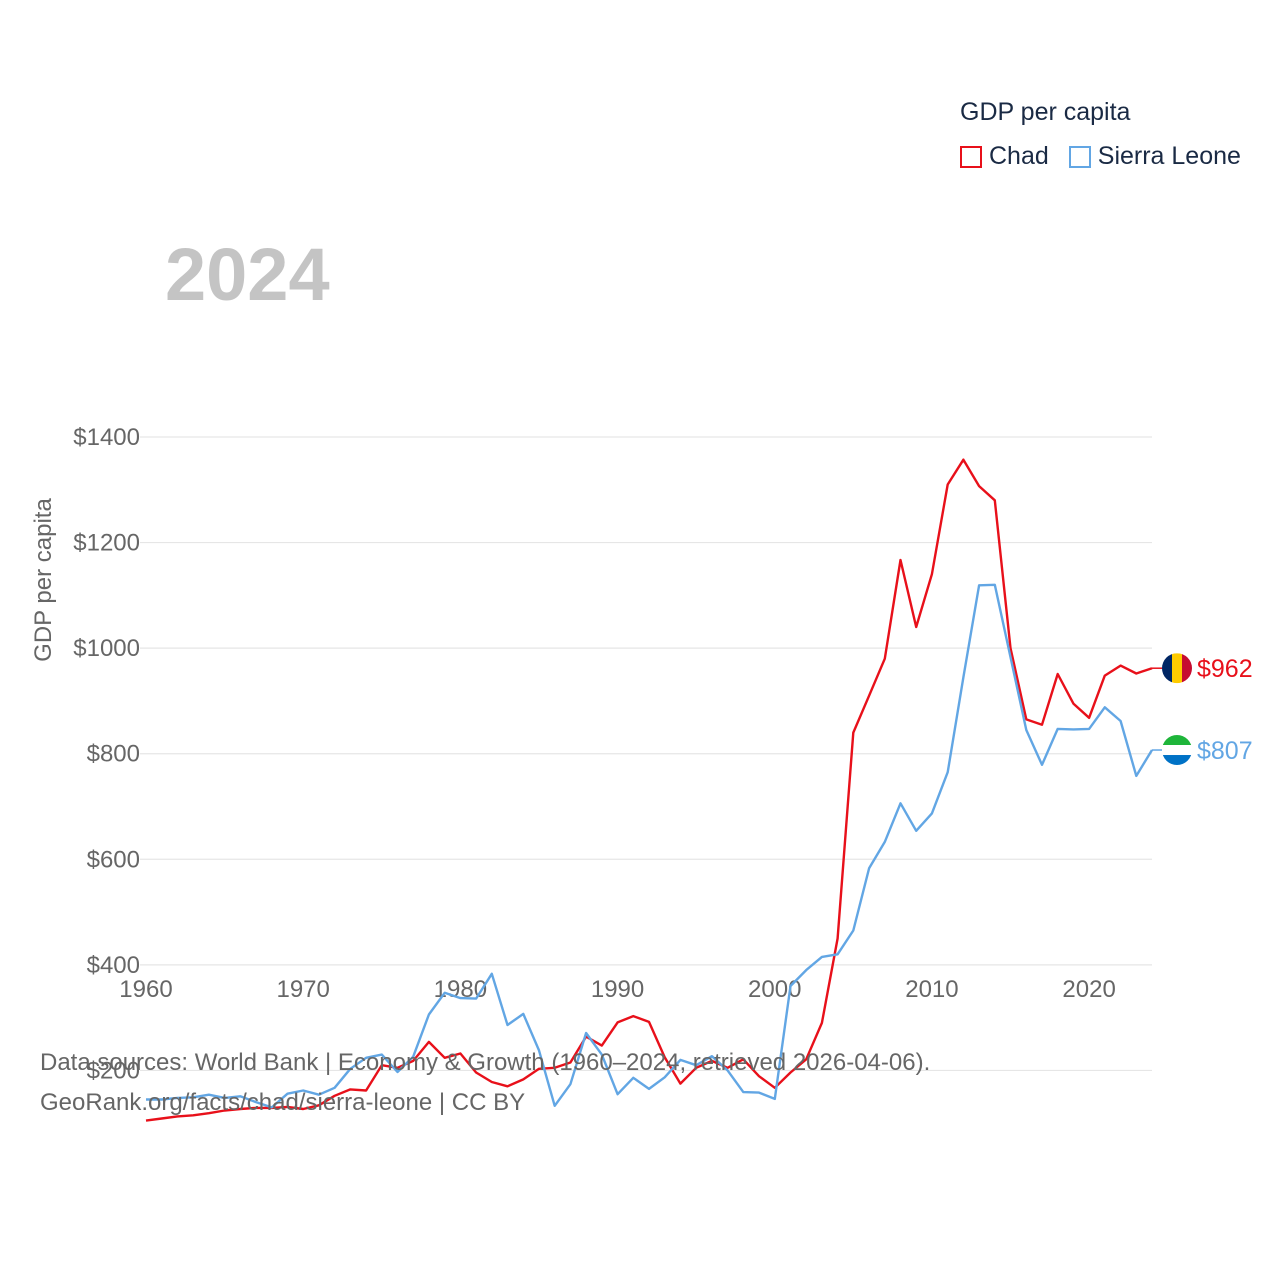 This screenshot has width=1280, height=1280. Describe the element at coordinates (1225, 669) in the screenshot. I see `end-value-label-chad: $962` at that location.